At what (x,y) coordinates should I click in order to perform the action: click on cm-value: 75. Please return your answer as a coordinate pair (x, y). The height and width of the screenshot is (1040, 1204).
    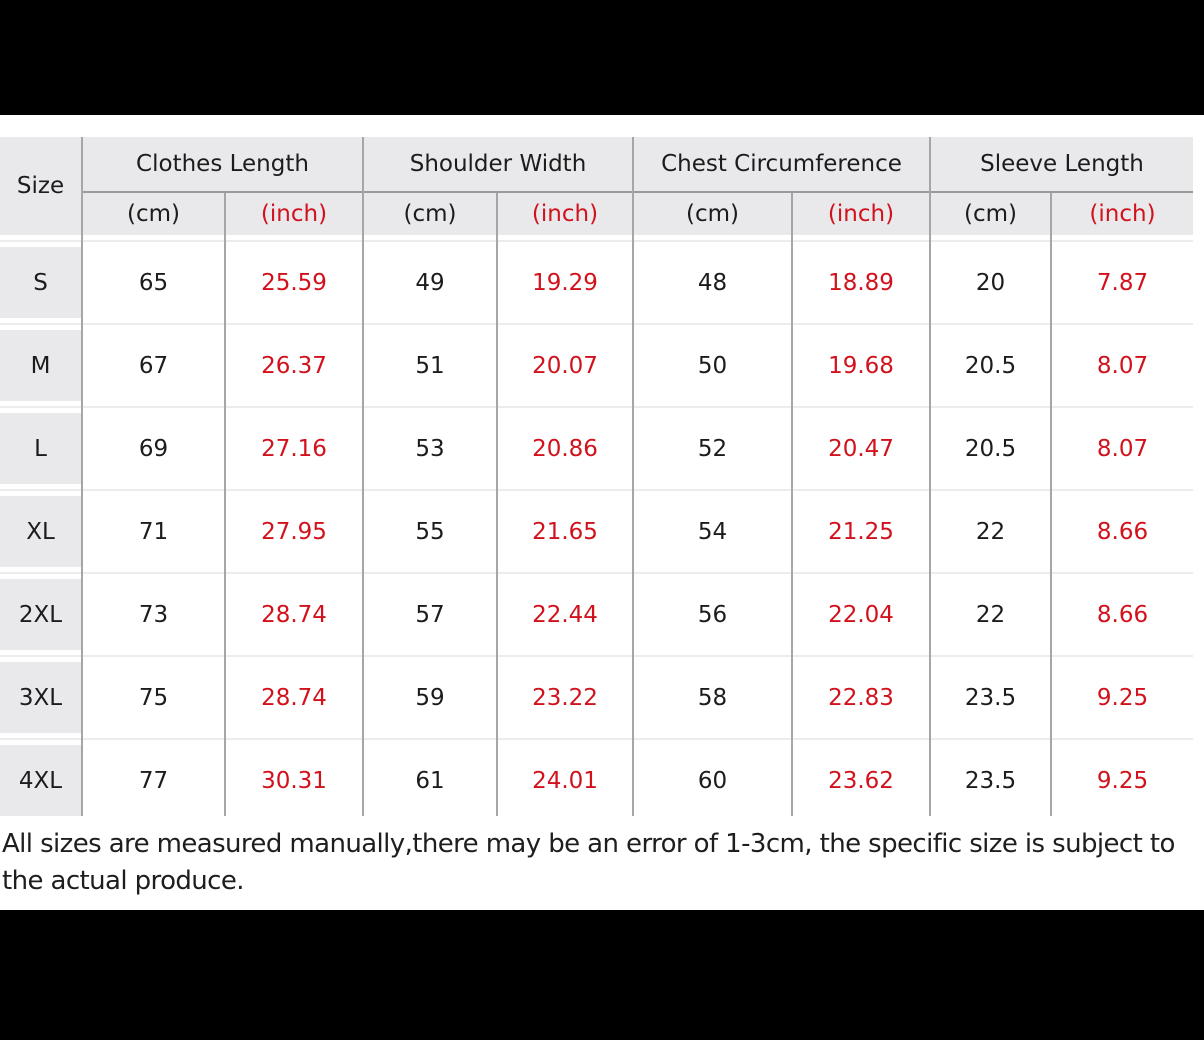
    Looking at the image, I should click on (152, 697).